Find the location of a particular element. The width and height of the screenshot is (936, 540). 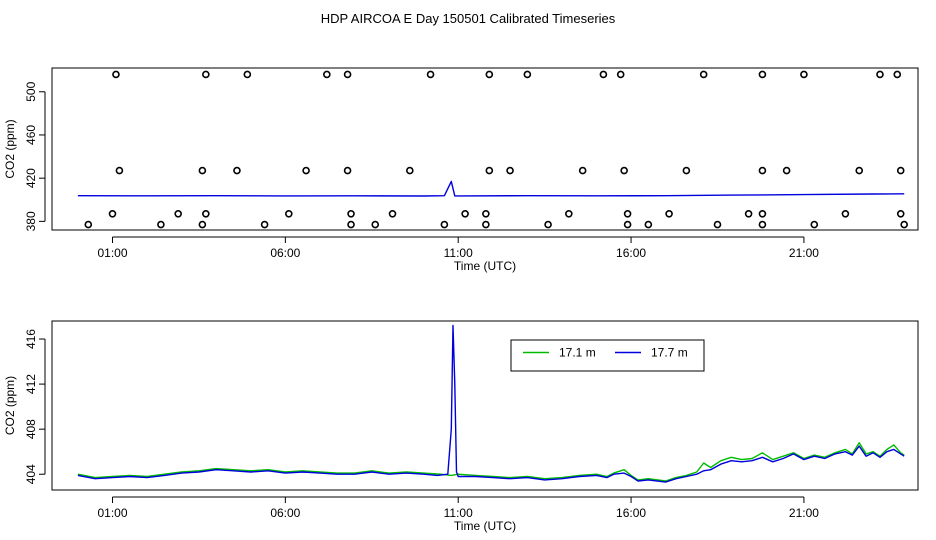

y-tick-label: 404 is located at coordinates (31, 474).